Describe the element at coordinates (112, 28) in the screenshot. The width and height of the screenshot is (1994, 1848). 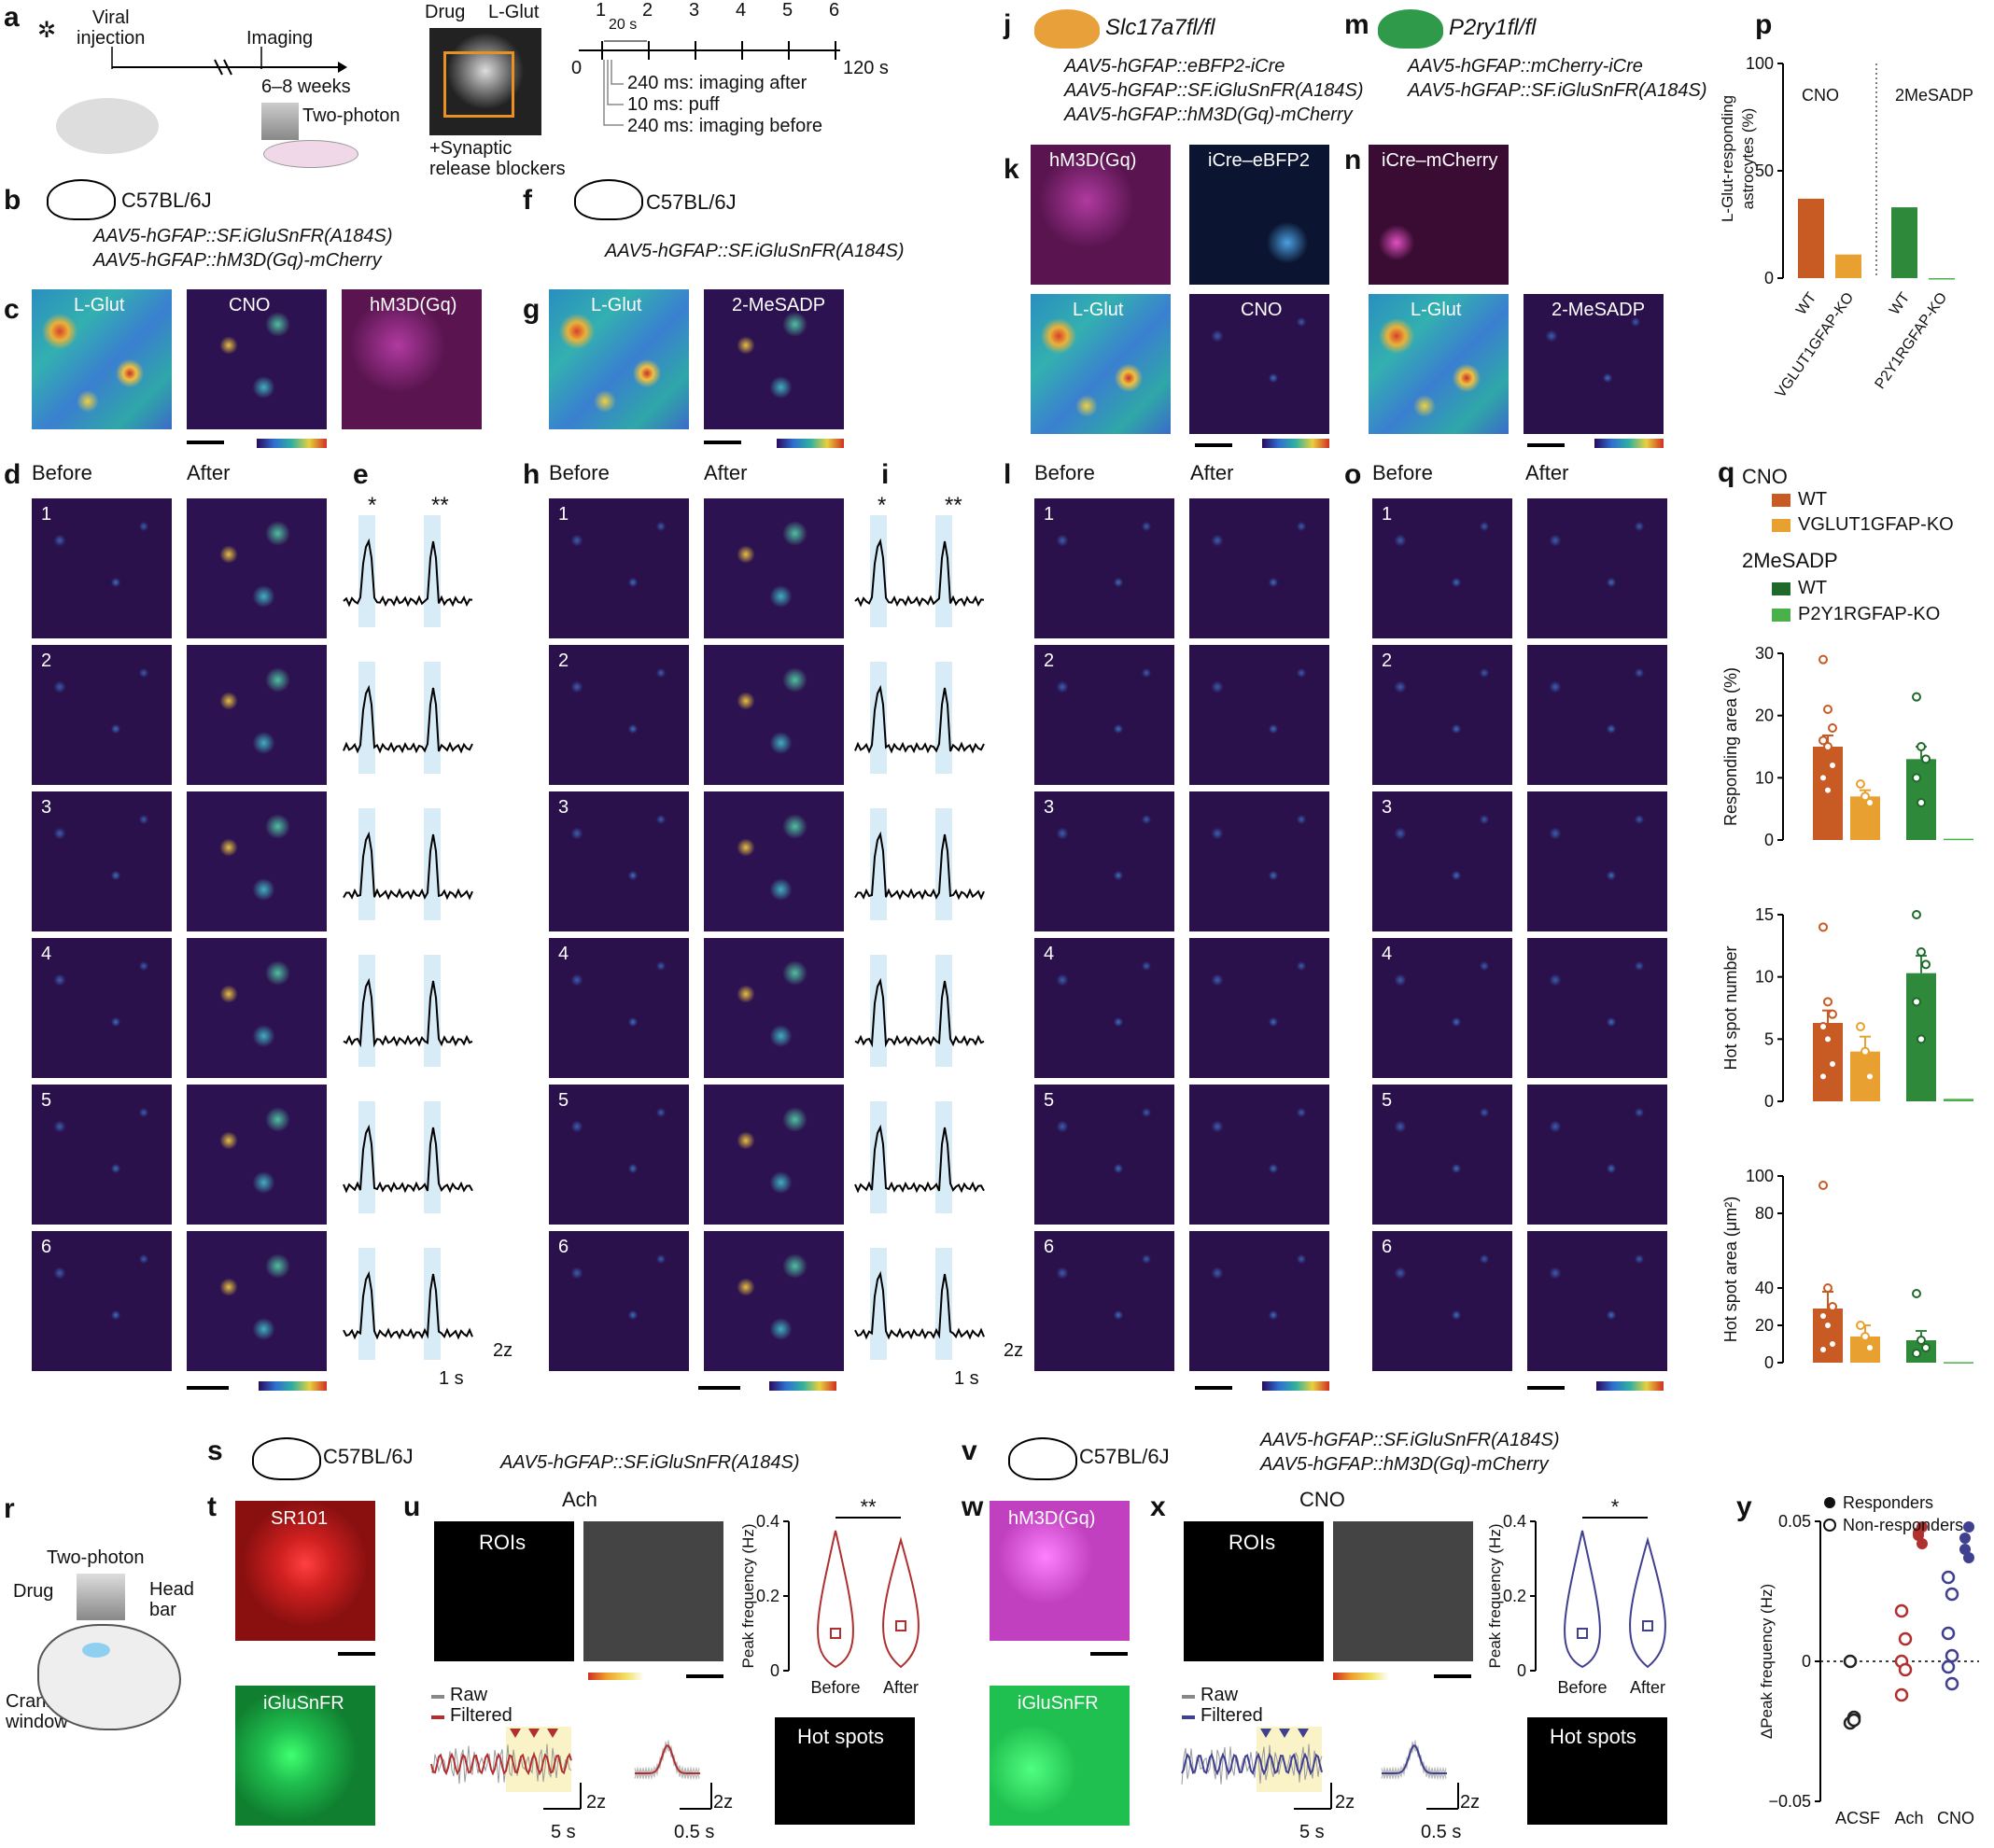
I see `viral-injection-label: Viral injection` at that location.